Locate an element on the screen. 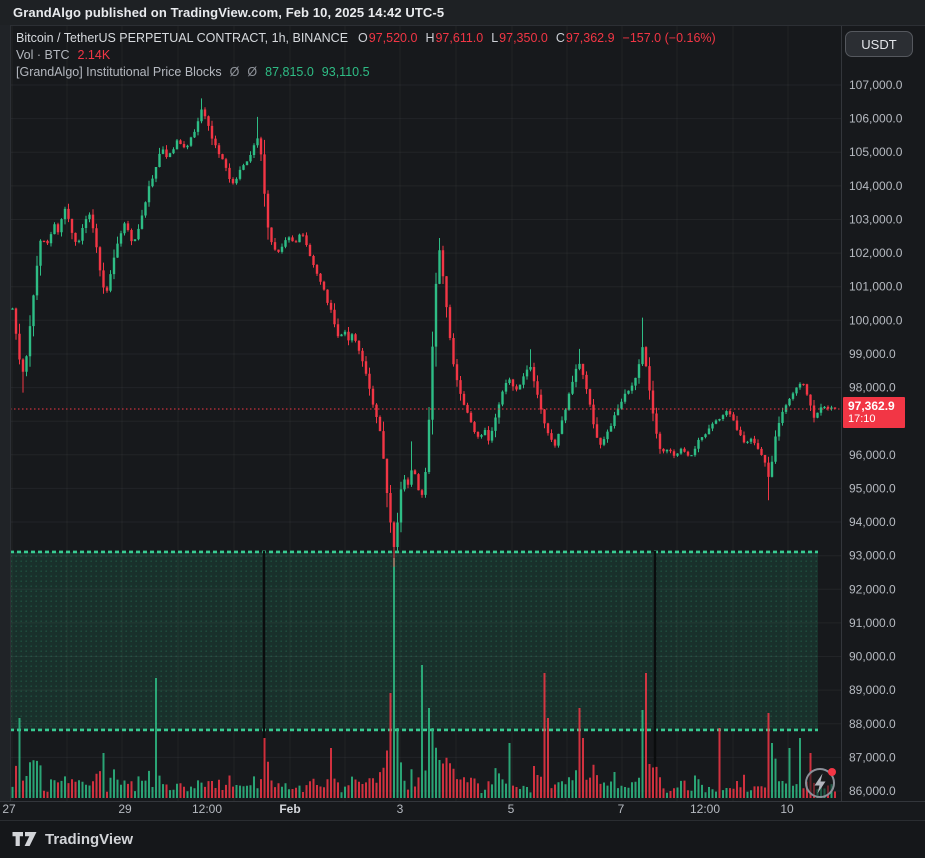 Image resolution: width=925 pixels, height=858 pixels. last-price-time: 17:10 is located at coordinates (862, 419).